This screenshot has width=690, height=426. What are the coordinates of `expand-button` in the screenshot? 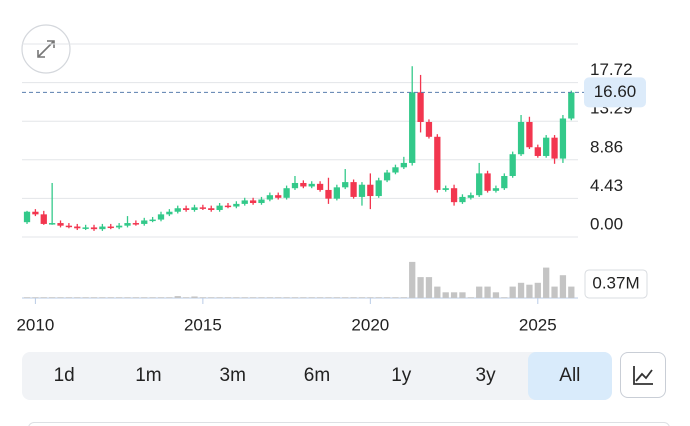 It's located at (46, 49).